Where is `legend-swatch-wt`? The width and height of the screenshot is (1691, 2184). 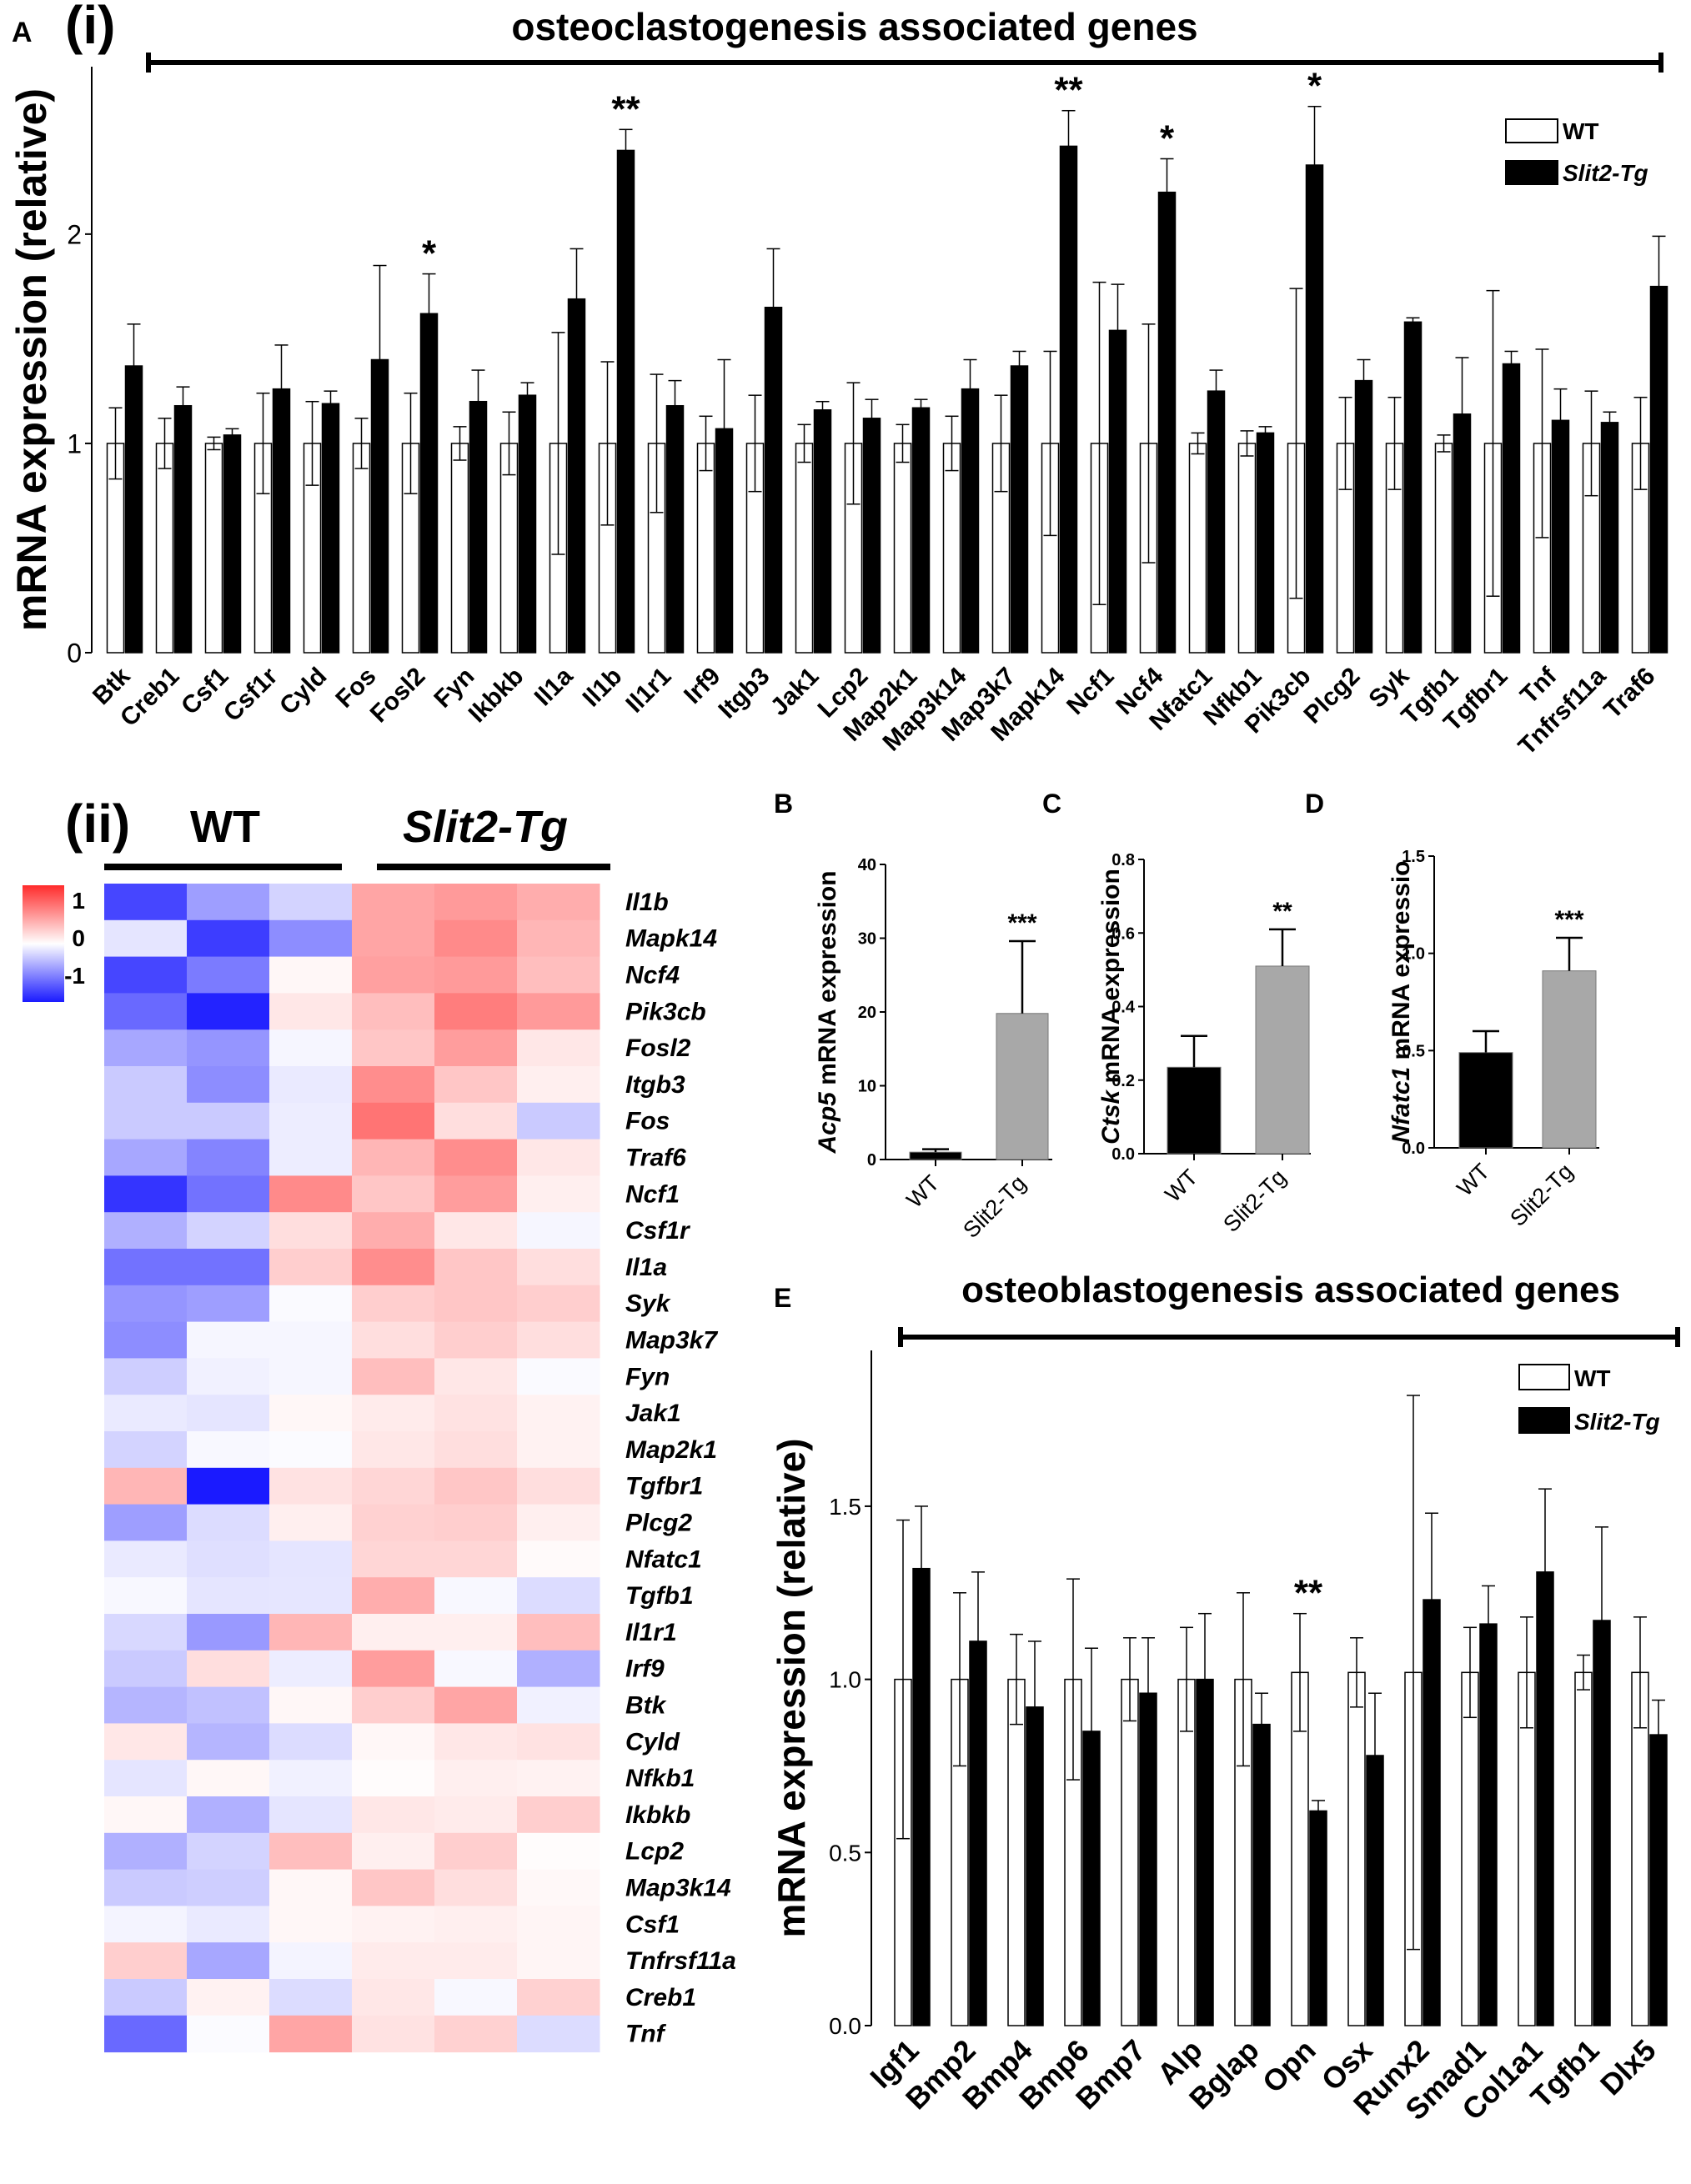
legend-swatch-wt is located at coordinates (1531, 130).